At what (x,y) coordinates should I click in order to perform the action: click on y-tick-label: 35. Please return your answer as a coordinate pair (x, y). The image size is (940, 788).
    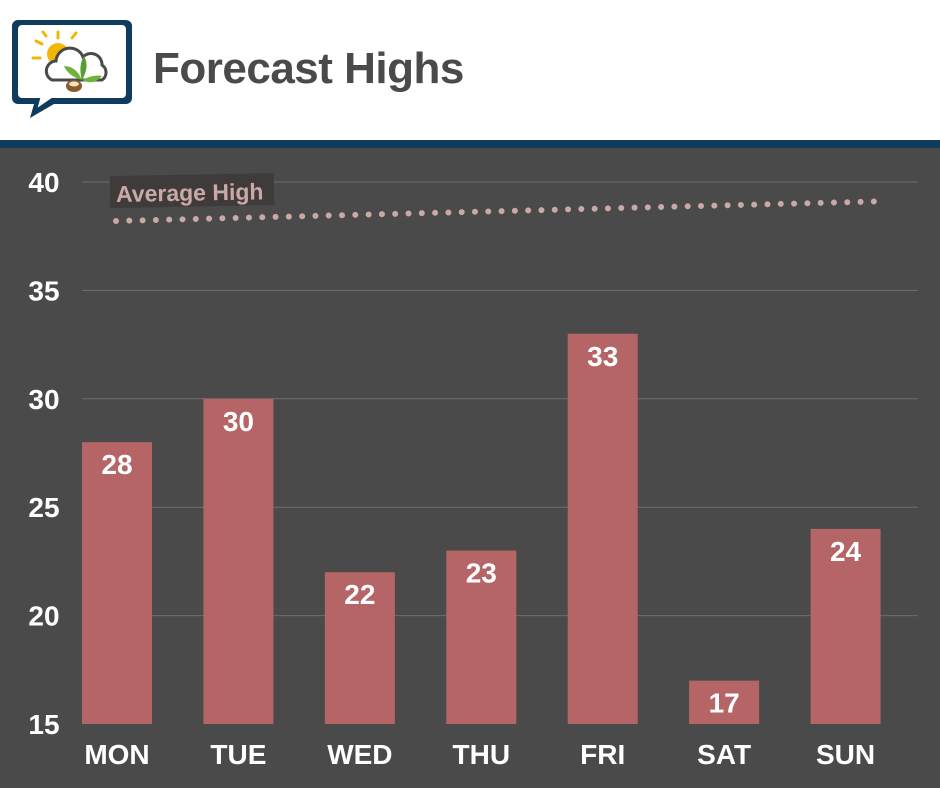
    Looking at the image, I should click on (43, 290).